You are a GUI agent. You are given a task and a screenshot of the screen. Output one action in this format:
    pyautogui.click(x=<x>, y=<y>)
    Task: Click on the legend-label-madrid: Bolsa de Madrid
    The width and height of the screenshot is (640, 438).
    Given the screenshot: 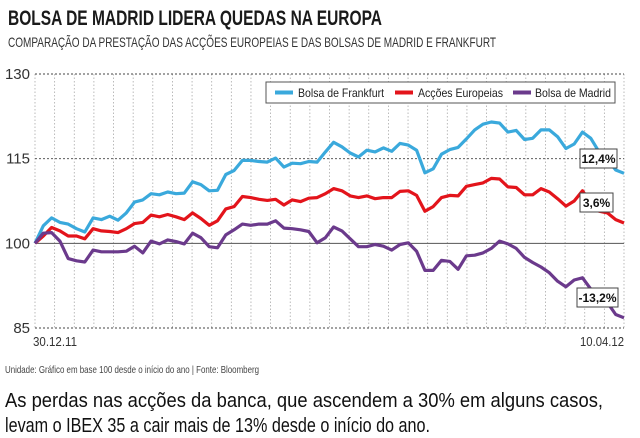 What is the action you would take?
    pyautogui.click(x=573, y=93)
    